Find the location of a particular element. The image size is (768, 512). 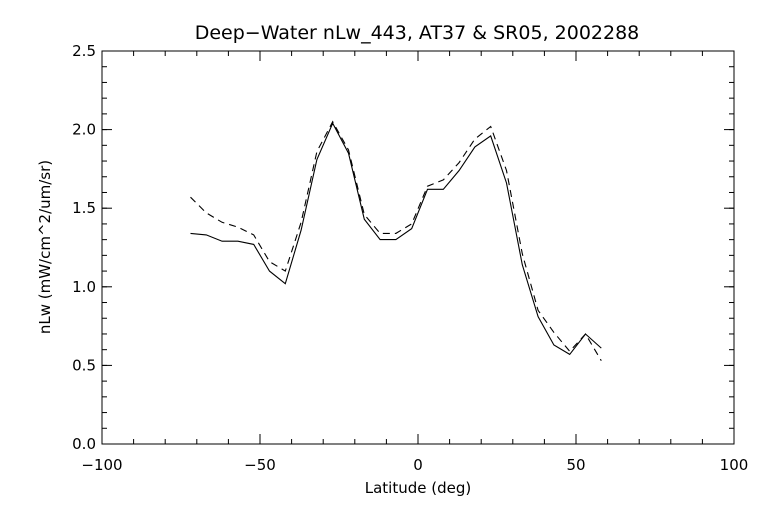

x-axis-label: Latitude (deg) is located at coordinates (418, 488).